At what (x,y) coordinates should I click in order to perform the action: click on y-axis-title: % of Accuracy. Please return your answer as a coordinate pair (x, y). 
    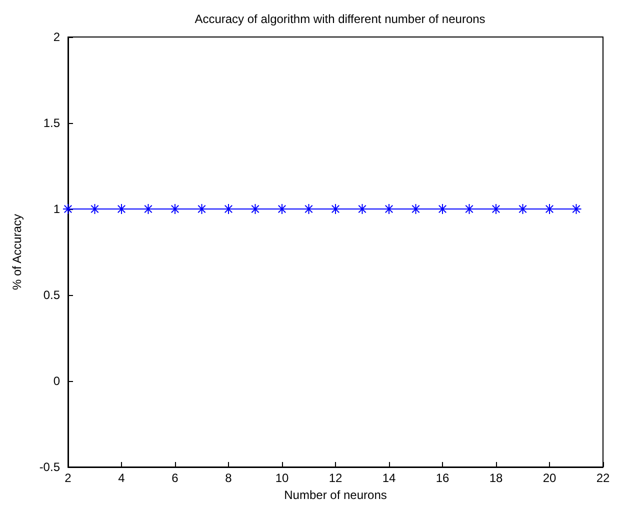
    Looking at the image, I should click on (17, 252).